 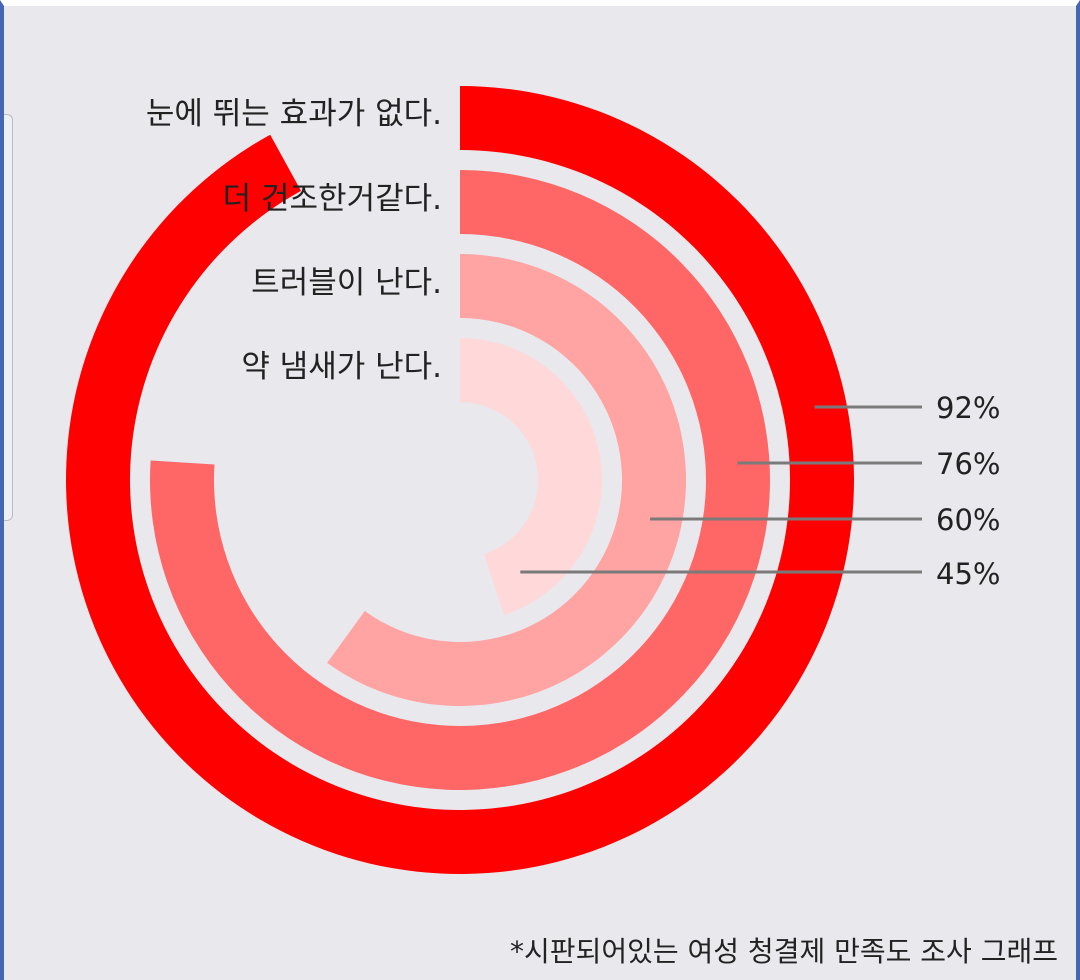 What do you see at coordinates (346, 283) in the screenshot?
I see `category-label: 트러블이 난다.` at bounding box center [346, 283].